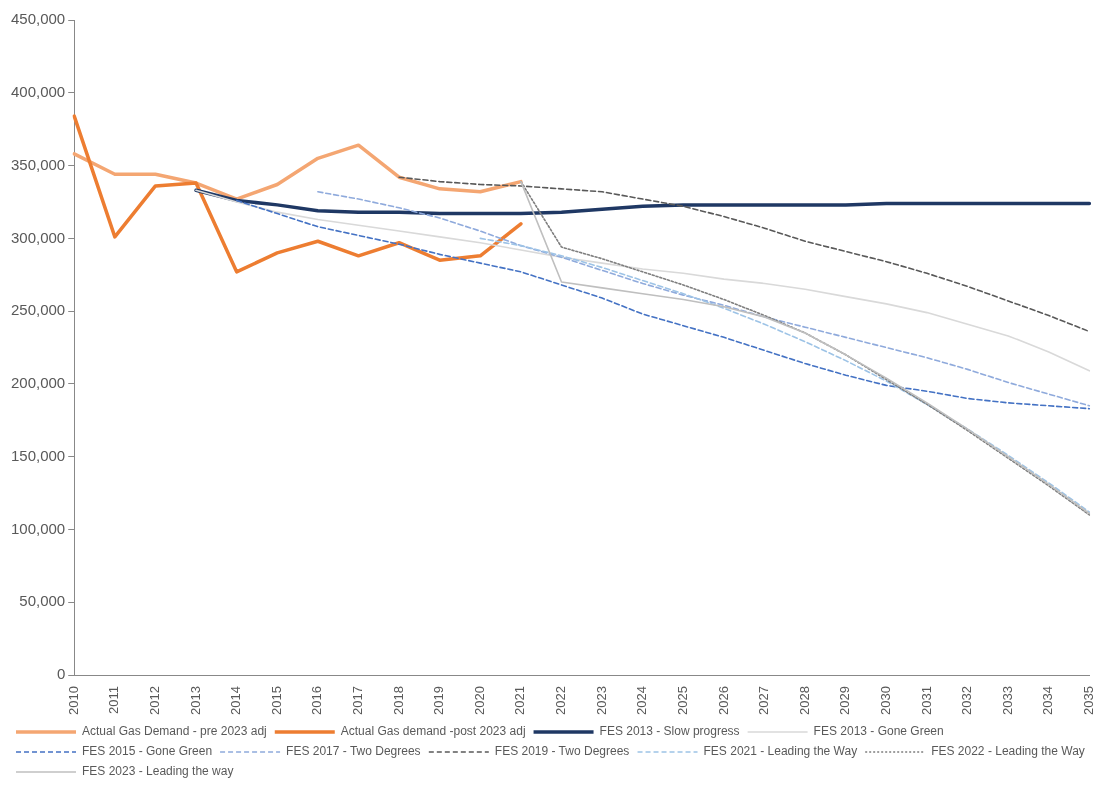 This screenshot has width=1120, height=801. What do you see at coordinates (195, 700) in the screenshot?
I see `x-tick-label: 2013` at bounding box center [195, 700].